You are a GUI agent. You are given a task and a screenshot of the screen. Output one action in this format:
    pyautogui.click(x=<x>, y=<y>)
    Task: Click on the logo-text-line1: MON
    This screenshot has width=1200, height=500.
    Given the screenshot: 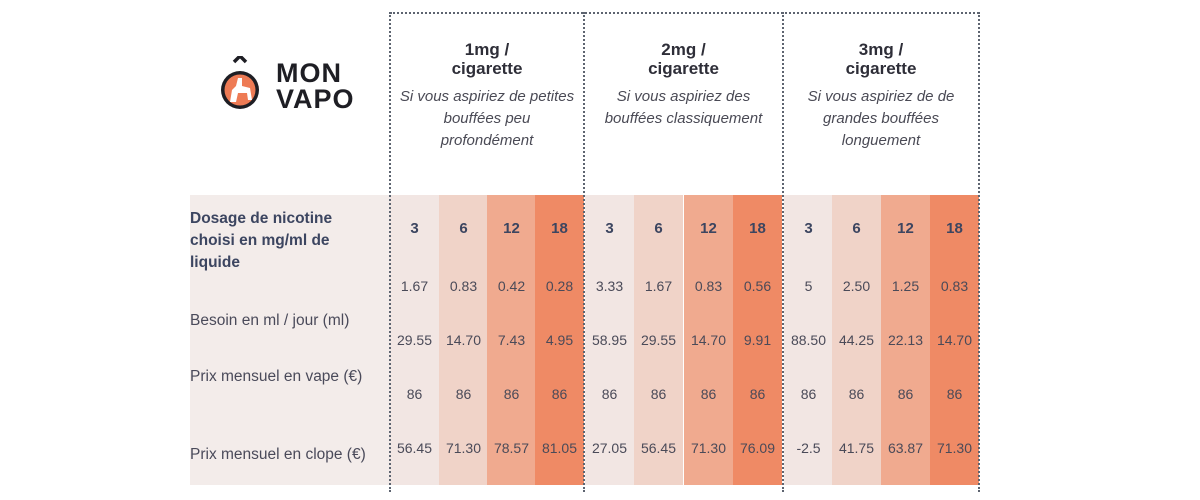 What is the action you would take?
    pyautogui.click(x=309, y=73)
    